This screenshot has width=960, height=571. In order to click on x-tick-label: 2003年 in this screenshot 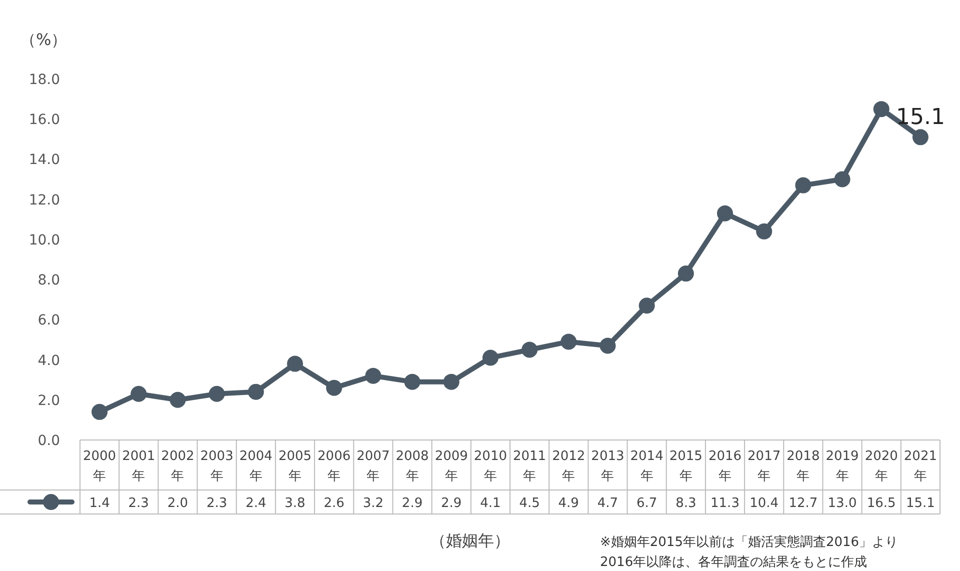, I will do `click(217, 466)`.